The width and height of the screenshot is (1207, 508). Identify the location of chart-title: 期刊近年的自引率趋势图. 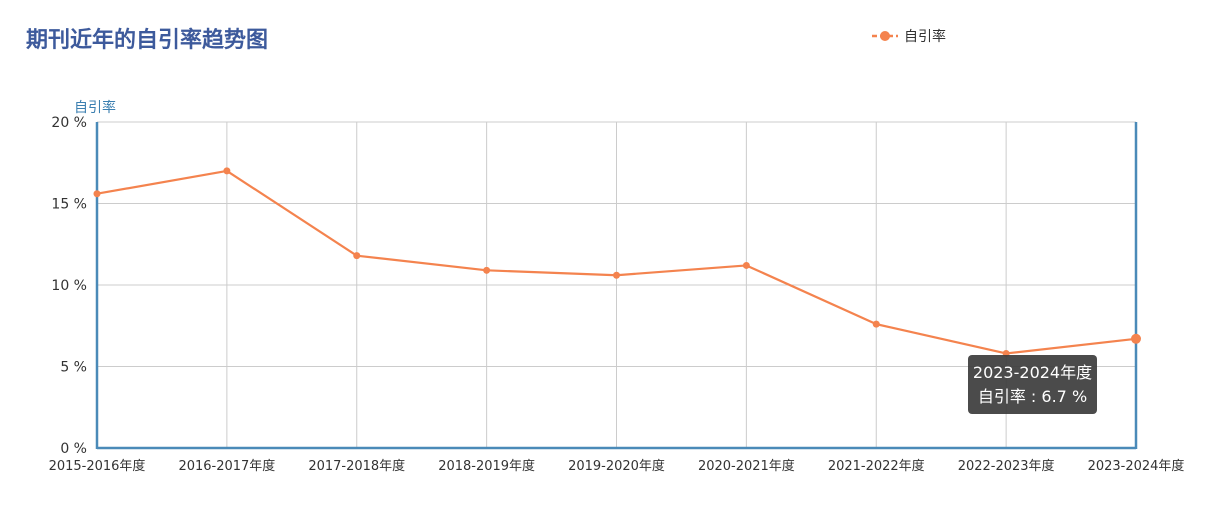
(147, 40).